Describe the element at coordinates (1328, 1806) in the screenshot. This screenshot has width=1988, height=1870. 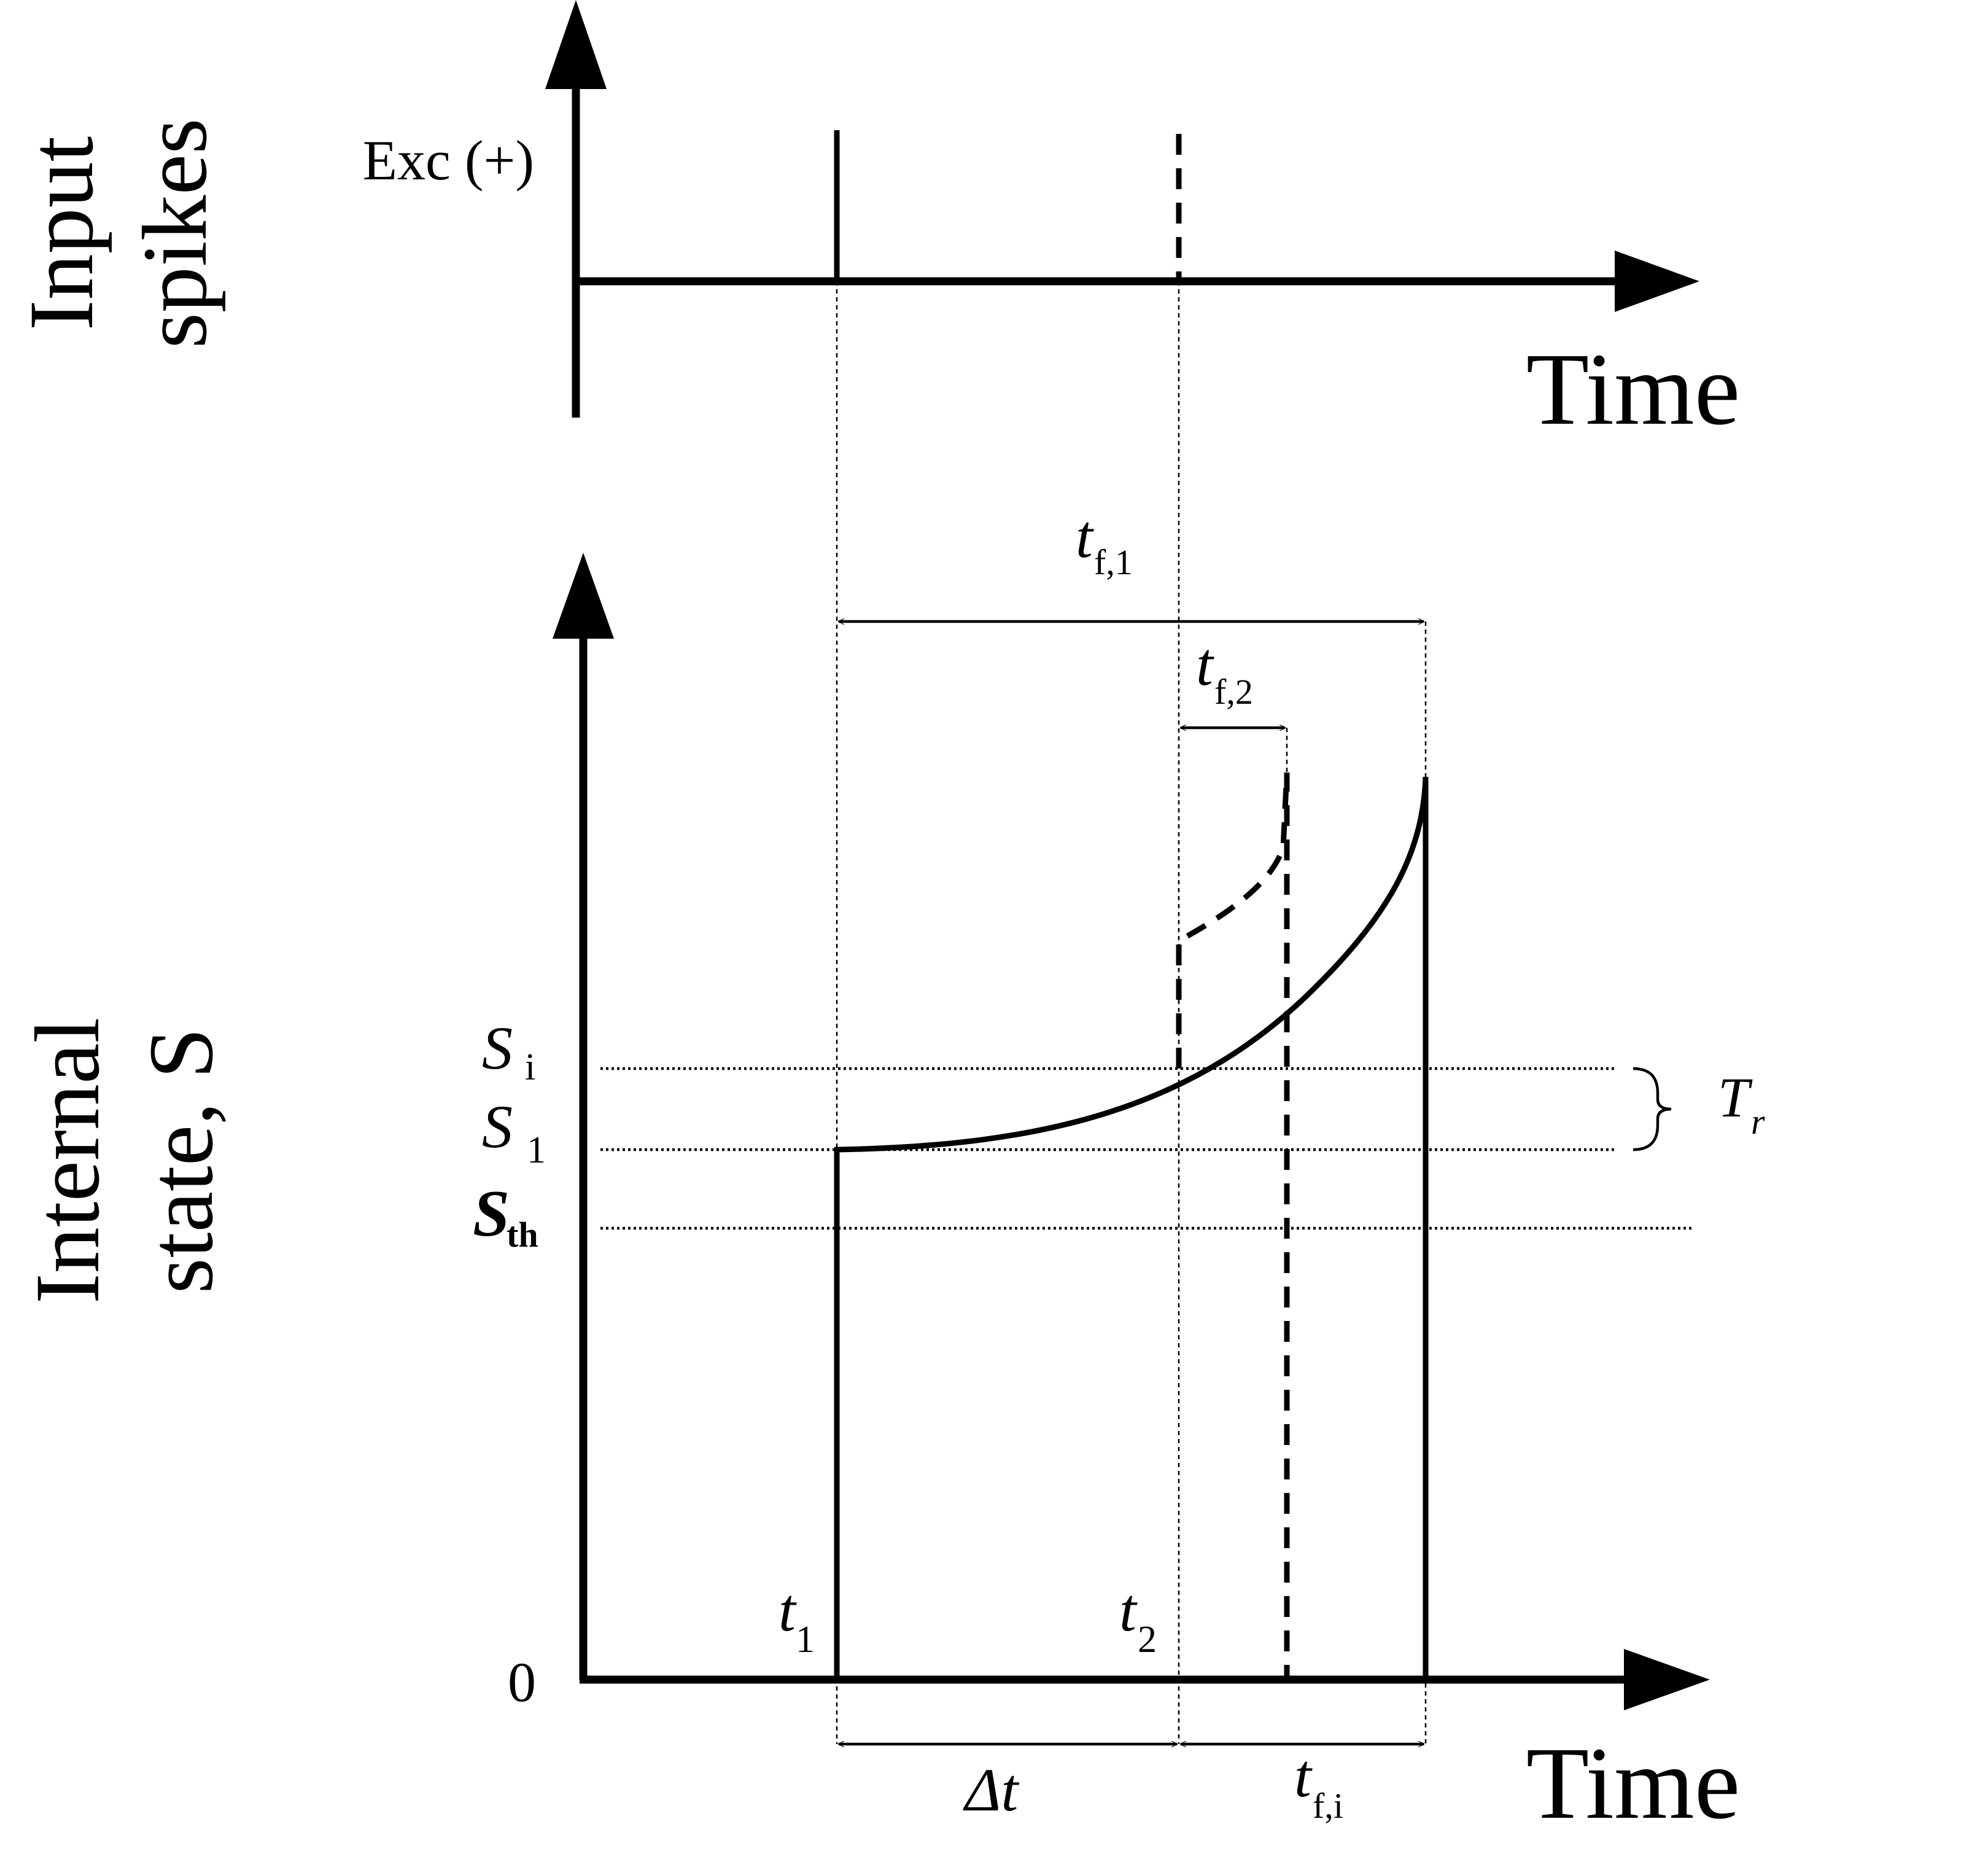
I see `t-fi-subscript: f,i` at that location.